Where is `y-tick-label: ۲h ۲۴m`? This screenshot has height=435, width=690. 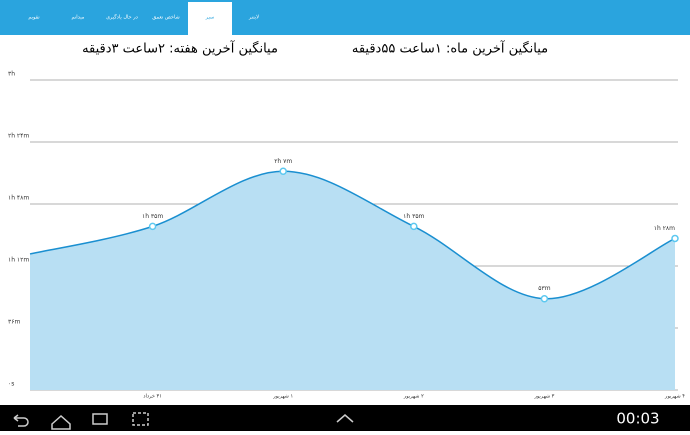 y-tick-label: ۲h ۲۴m is located at coordinates (18, 136).